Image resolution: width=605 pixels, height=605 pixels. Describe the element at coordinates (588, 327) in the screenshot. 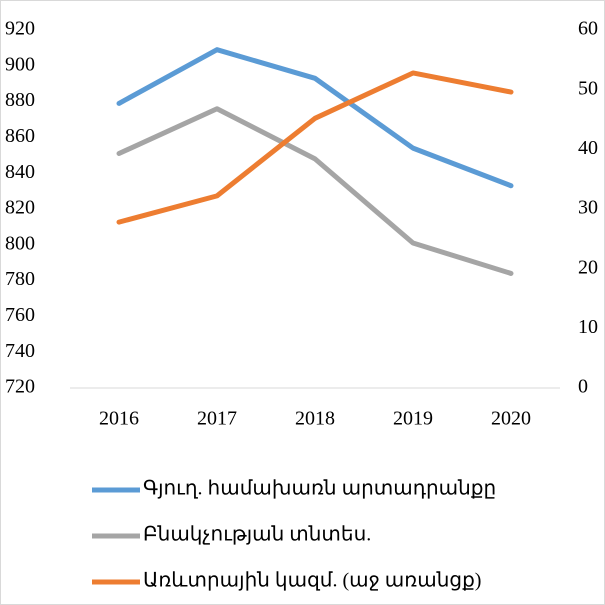

I see `y2-tick-label: 10` at that location.